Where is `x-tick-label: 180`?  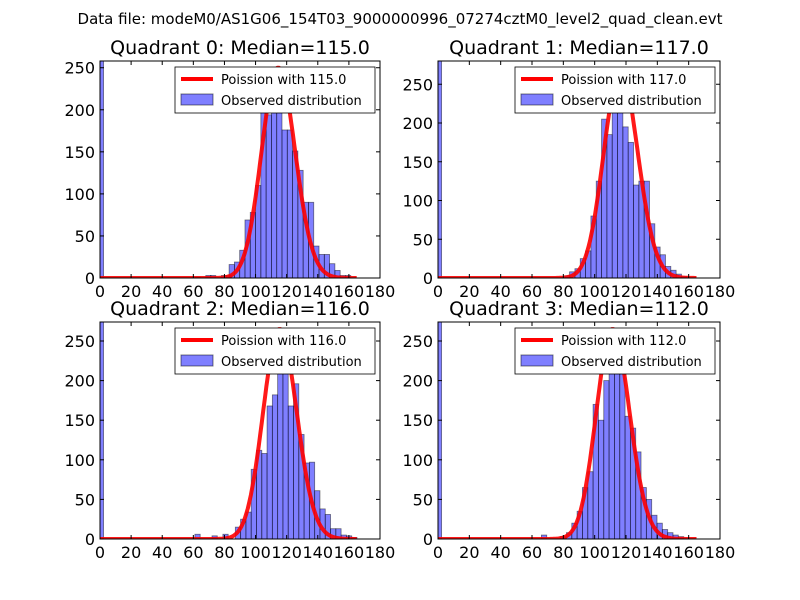 x-tick-label: 180 is located at coordinates (720, 291).